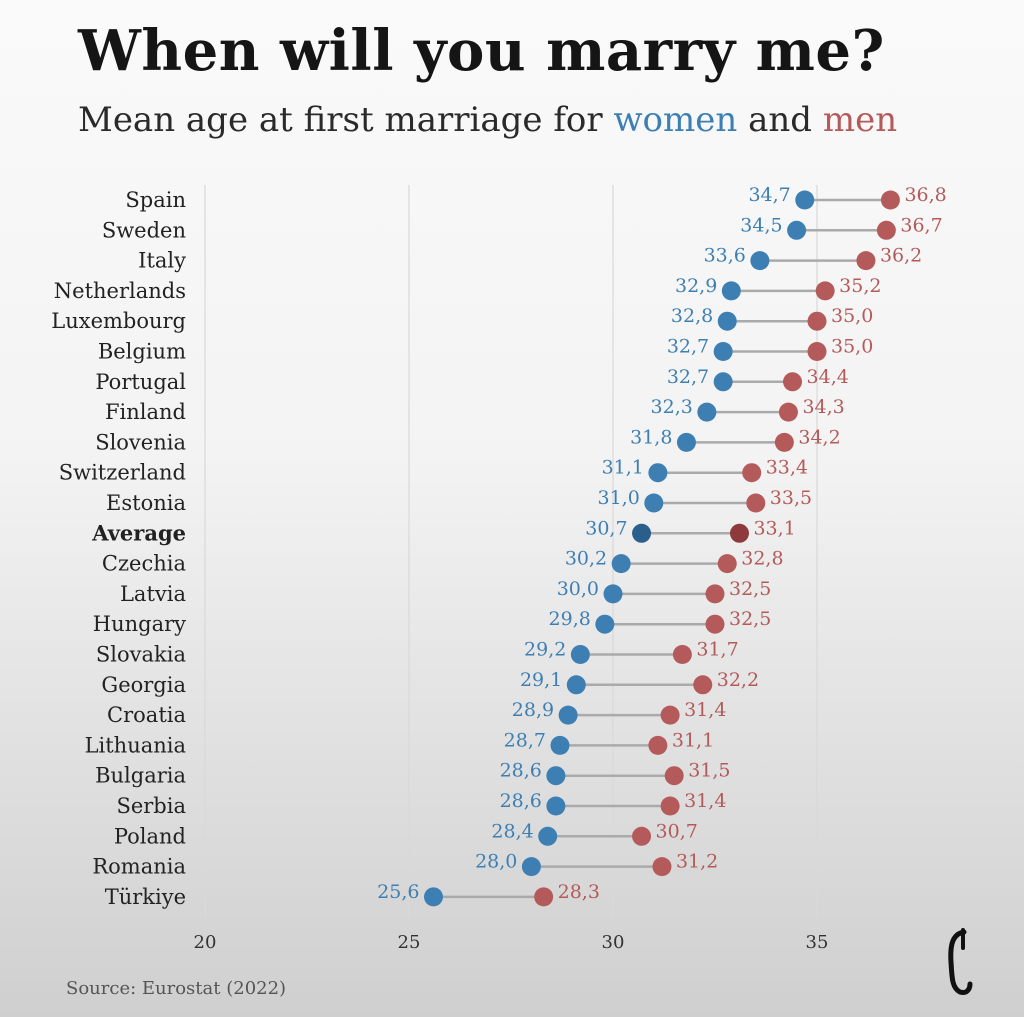 This screenshot has width=1024, height=1017. Describe the element at coordinates (139, 624) in the screenshot. I see `category-label: Hungary` at that location.